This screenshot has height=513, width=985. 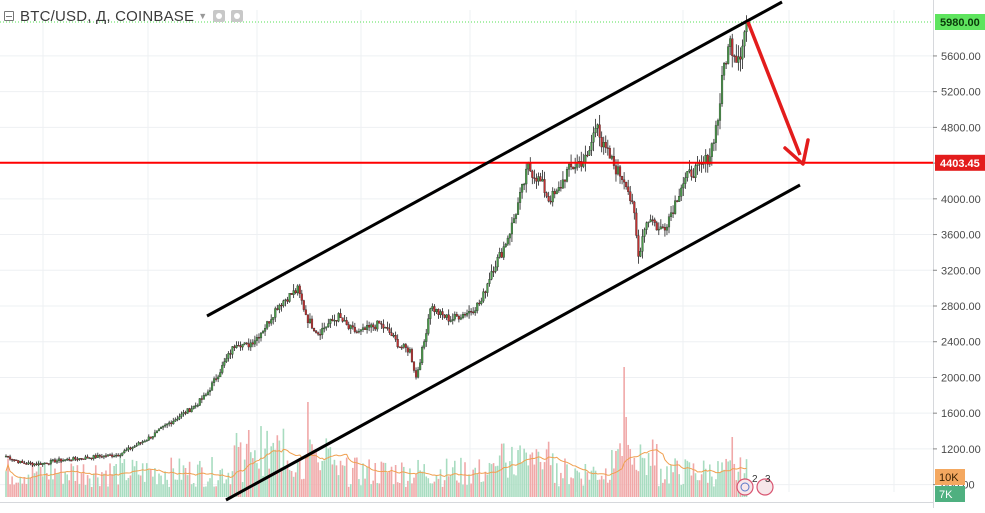 What do you see at coordinates (768, 479) in the screenshot?
I see `event-flag-count: 3` at bounding box center [768, 479].